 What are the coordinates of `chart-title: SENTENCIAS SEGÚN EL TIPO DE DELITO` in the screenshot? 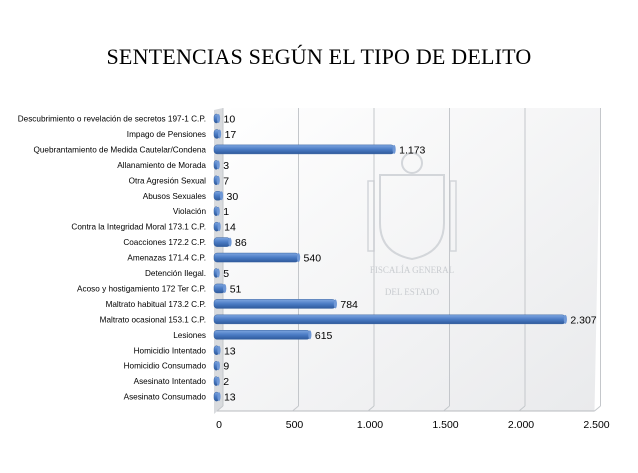 It's located at (319, 56).